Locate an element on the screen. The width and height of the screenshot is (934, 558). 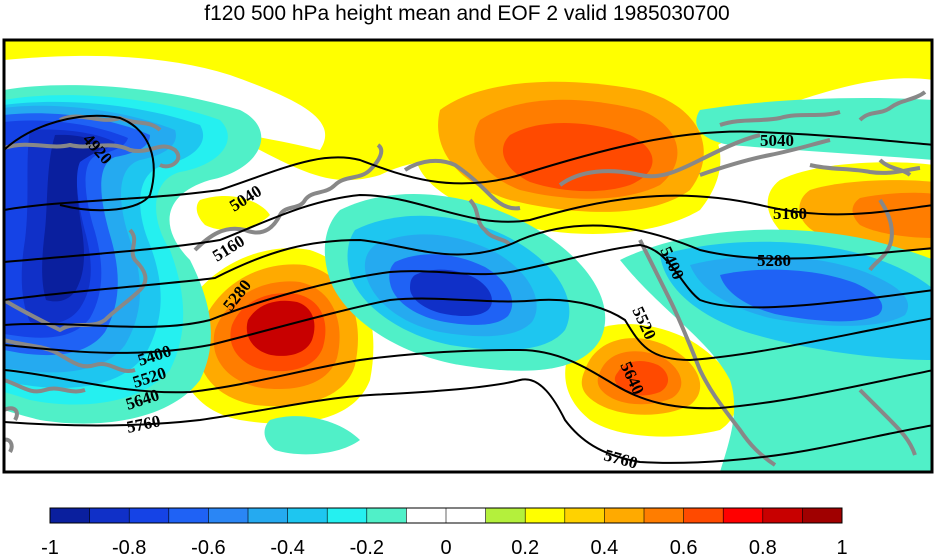
colorbar-tick-label: 1 is located at coordinates (841, 547).